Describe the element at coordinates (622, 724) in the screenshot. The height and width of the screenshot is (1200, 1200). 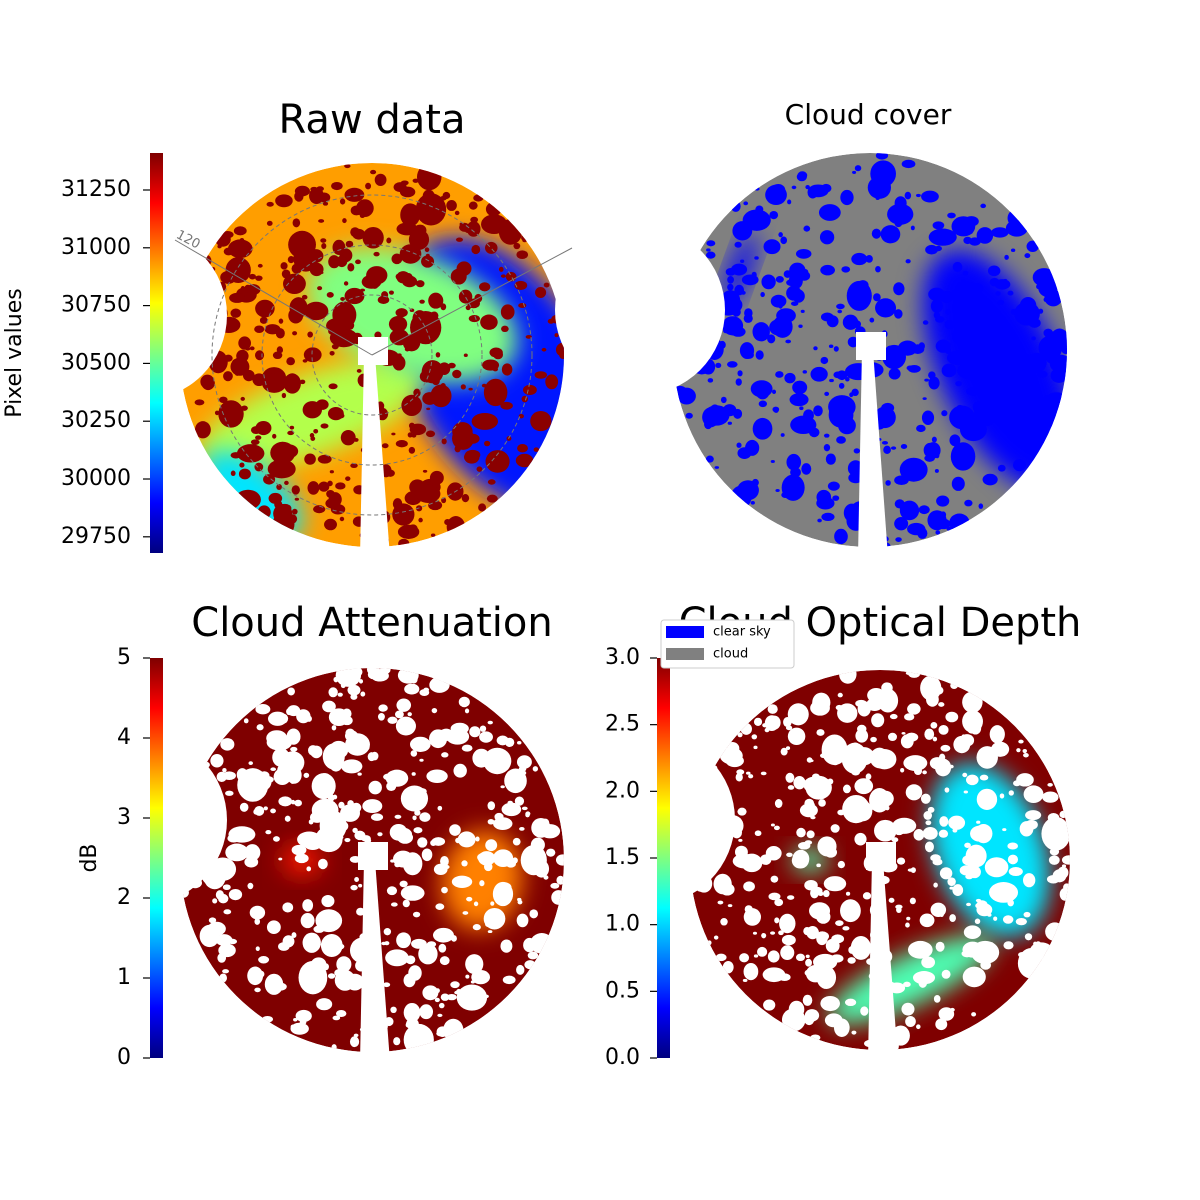
I see `colorbar-tick-label: 2.5` at that location.